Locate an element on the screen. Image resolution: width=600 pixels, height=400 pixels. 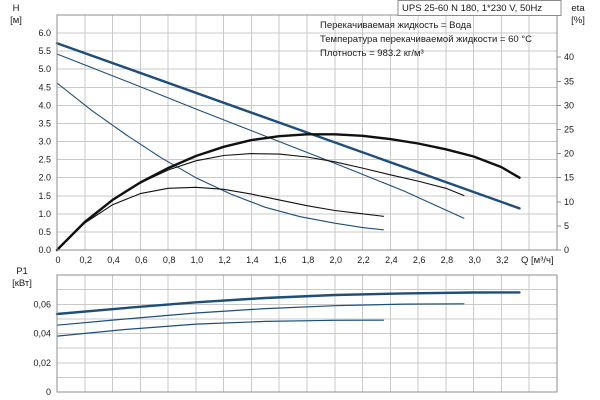
x-tick-label: 0,6 is located at coordinates (141, 260).